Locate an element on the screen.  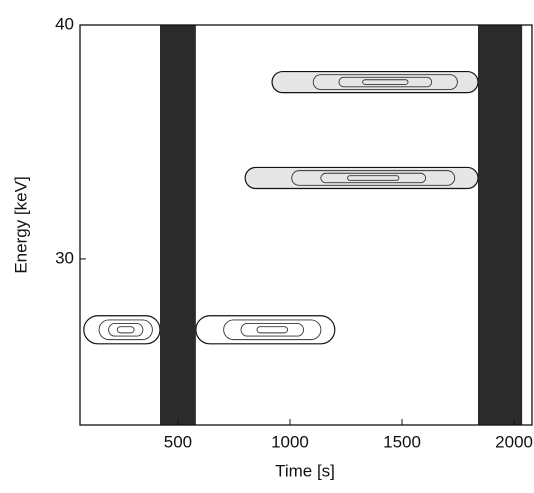
x-tick-label: 1000 is located at coordinates (290, 441).